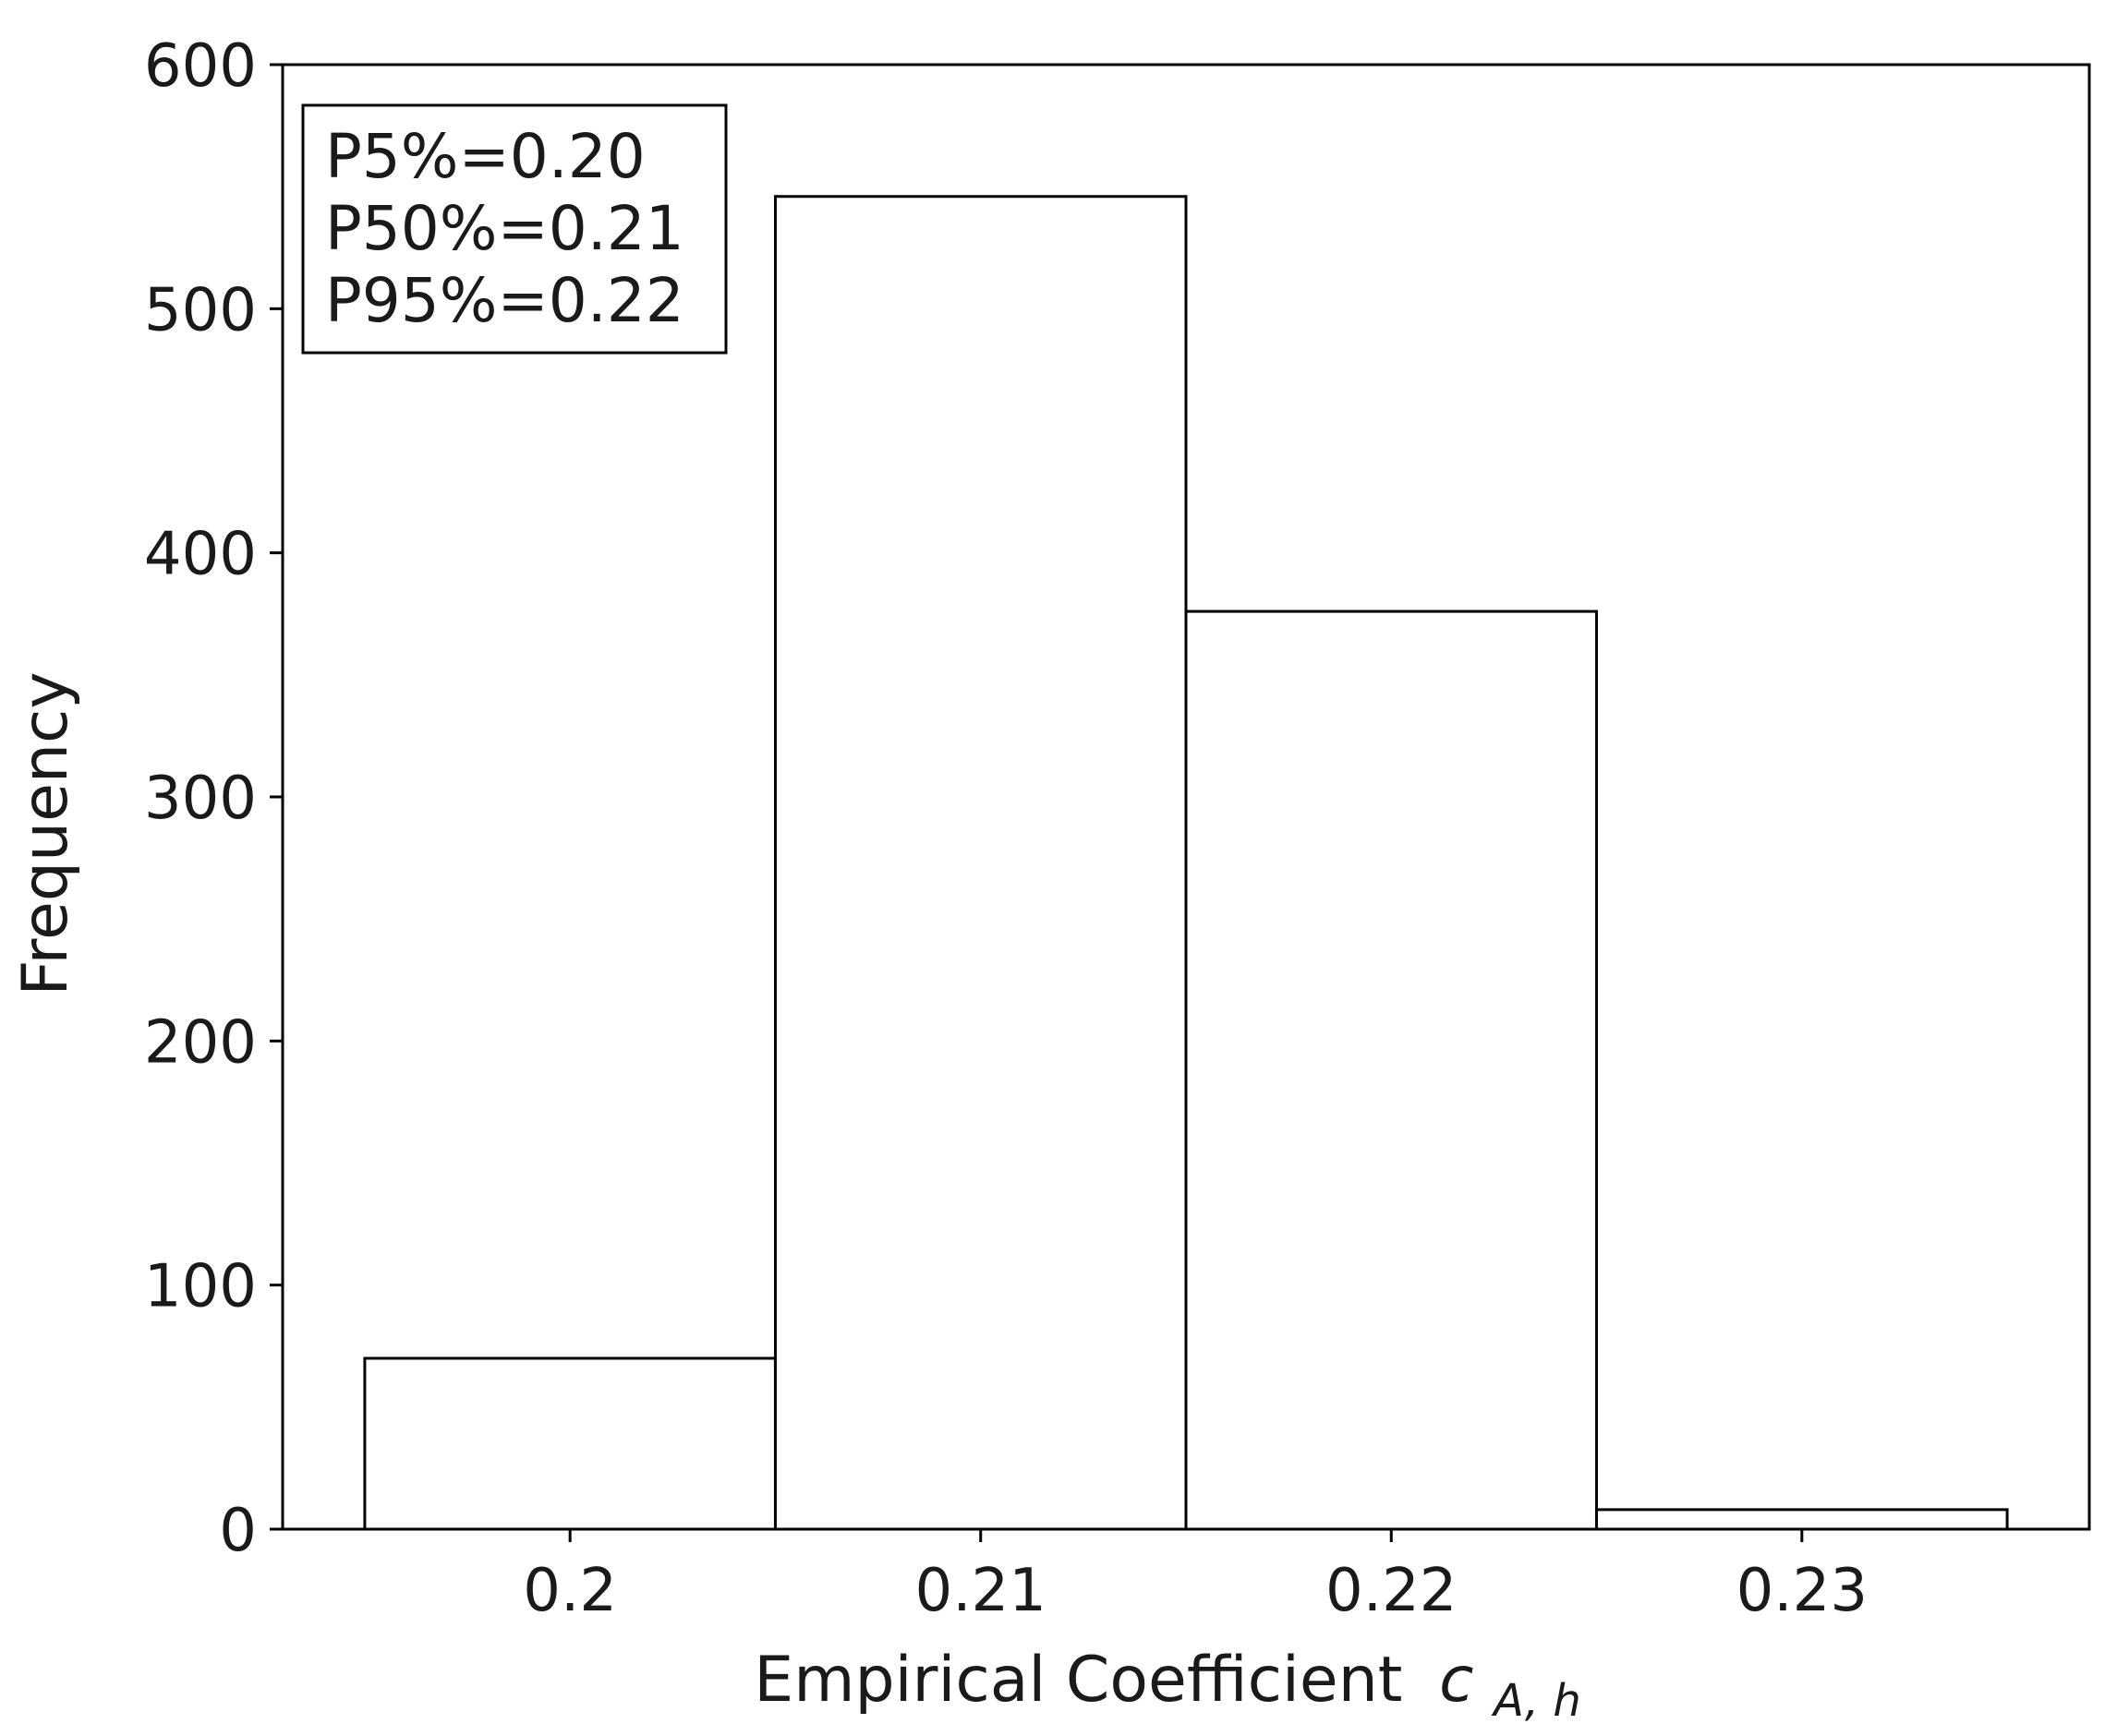 This screenshot has width=2117, height=1736. I want to click on y-axis-ticks: 0 100 200 300 400 500 600, so click(213, 799).